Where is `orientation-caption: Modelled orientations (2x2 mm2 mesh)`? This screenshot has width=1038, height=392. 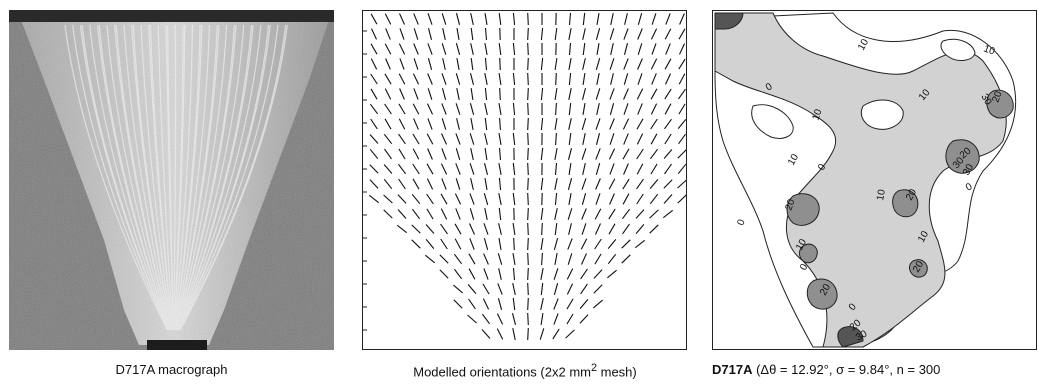
orientation-caption: Modelled orientations (2x2 mm2 mesh) is located at coordinates (525, 370).